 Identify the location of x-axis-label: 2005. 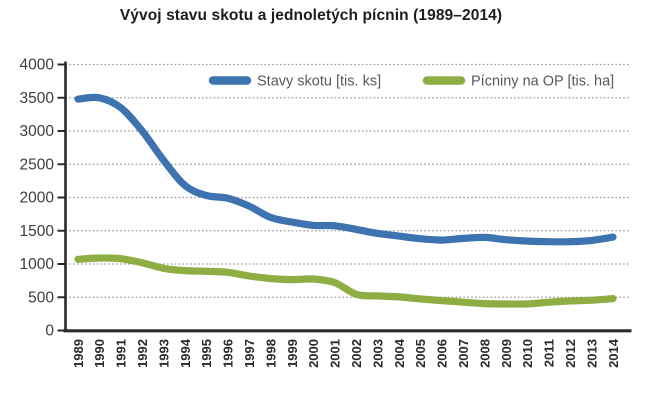
(420, 353).